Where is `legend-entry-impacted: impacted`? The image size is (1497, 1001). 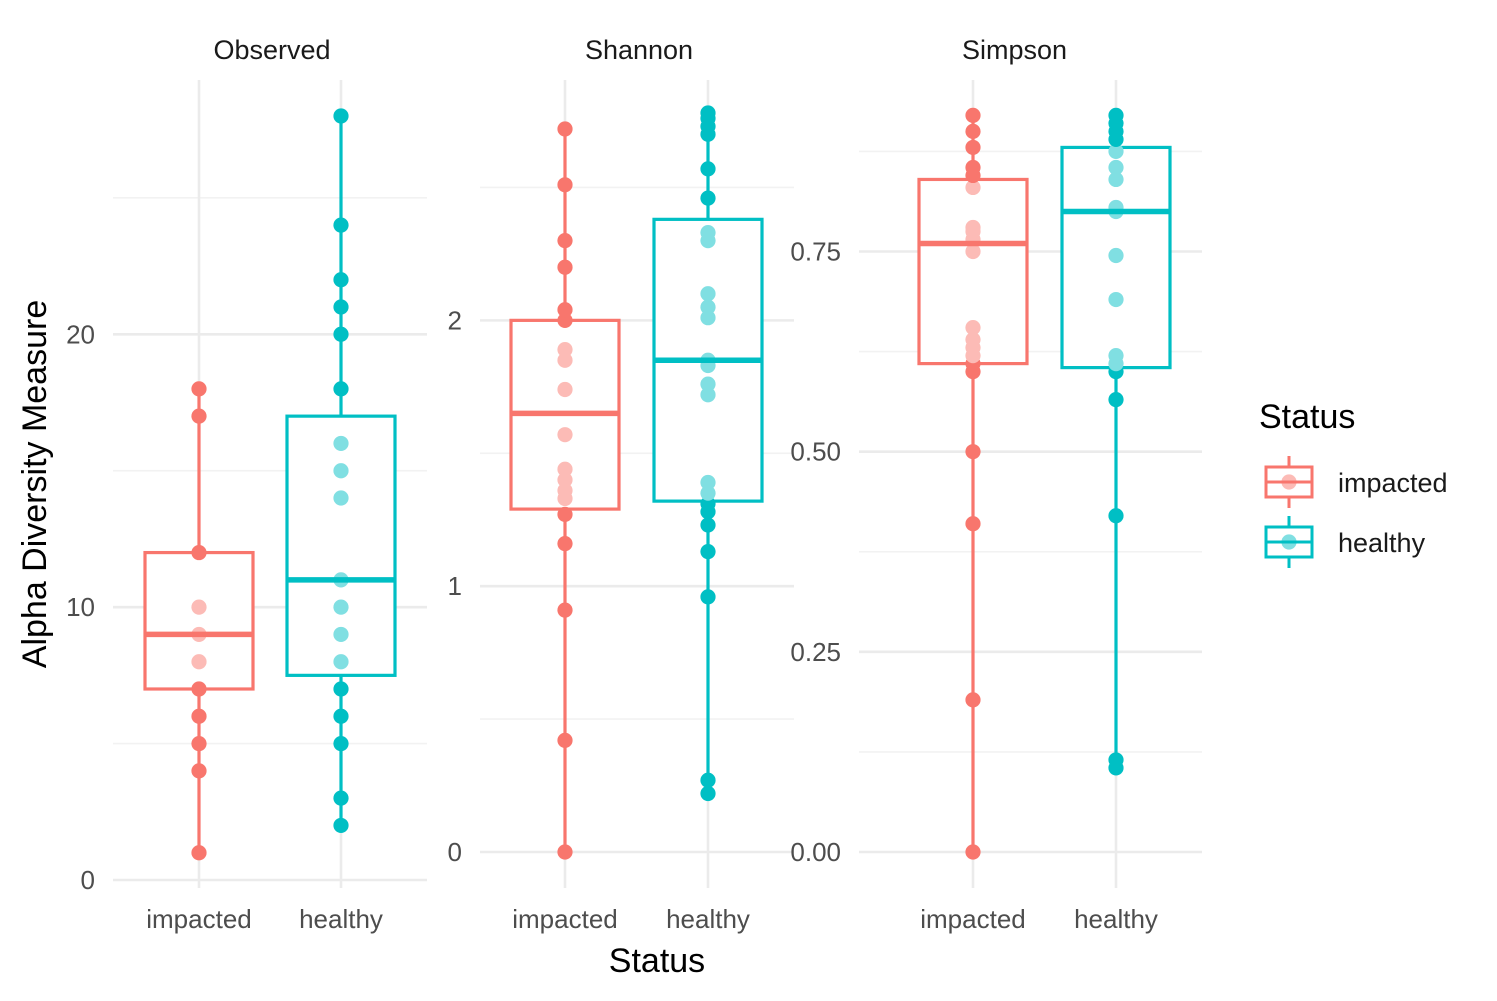 legend-entry-impacted: impacted is located at coordinates (1356, 482).